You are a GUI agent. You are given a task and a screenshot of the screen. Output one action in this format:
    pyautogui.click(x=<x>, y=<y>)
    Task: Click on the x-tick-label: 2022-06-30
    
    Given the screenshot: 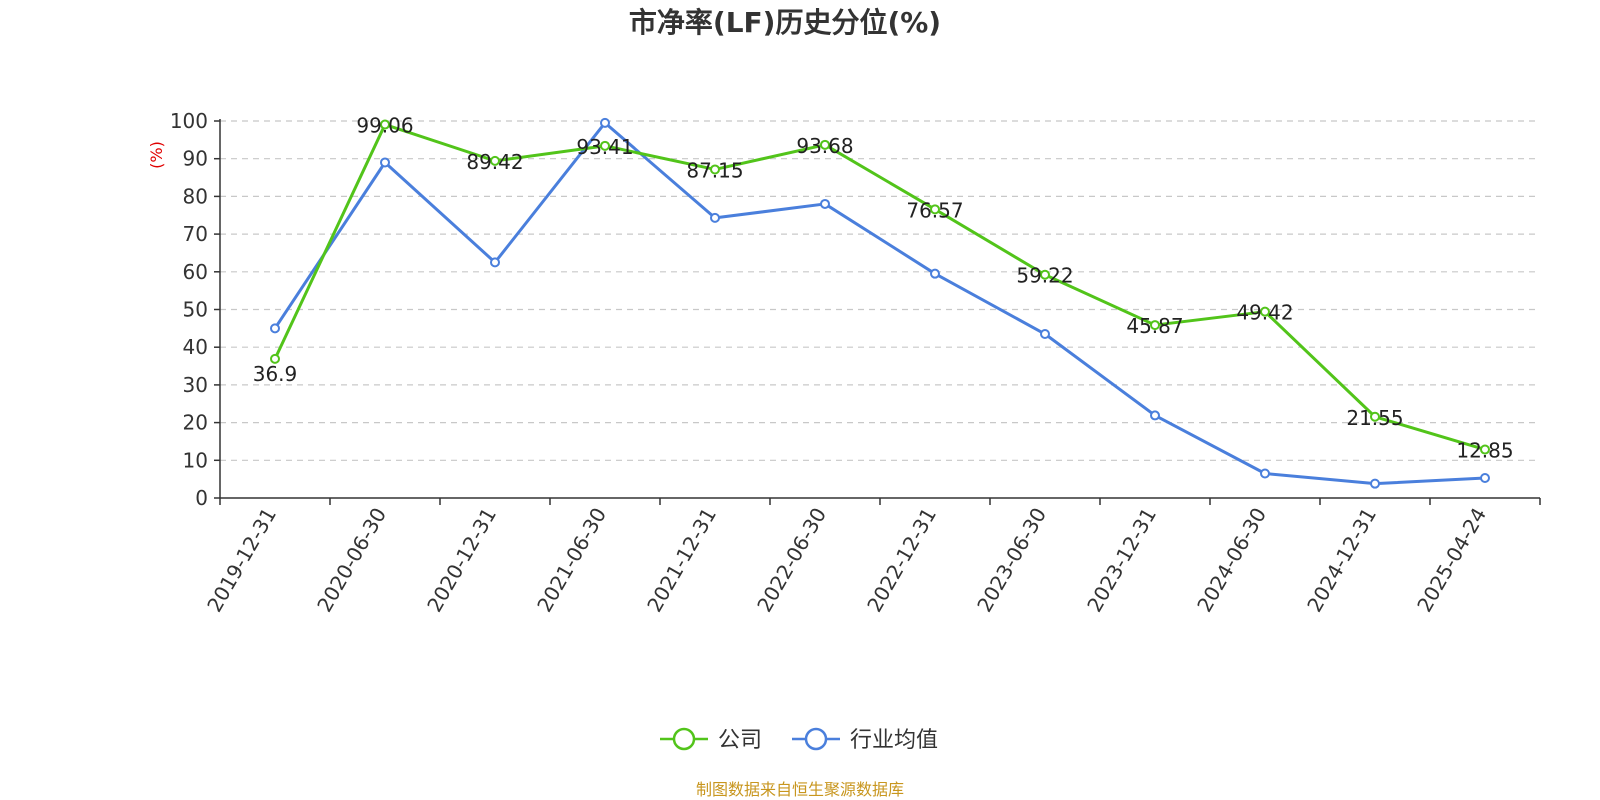 What is the action you would take?
    pyautogui.click(x=791, y=560)
    